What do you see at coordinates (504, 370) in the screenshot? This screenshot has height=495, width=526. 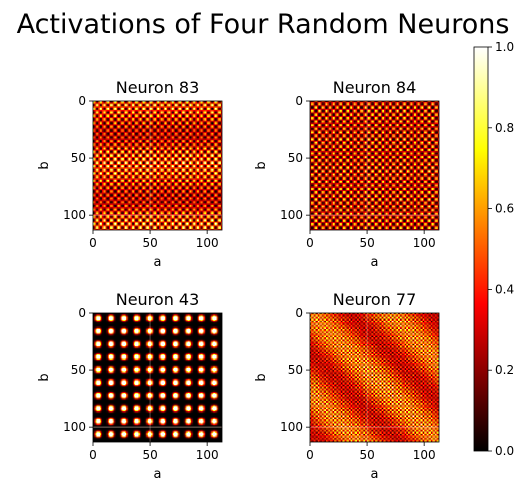 I see `colorbar-tick-label: 0.2` at bounding box center [504, 370].